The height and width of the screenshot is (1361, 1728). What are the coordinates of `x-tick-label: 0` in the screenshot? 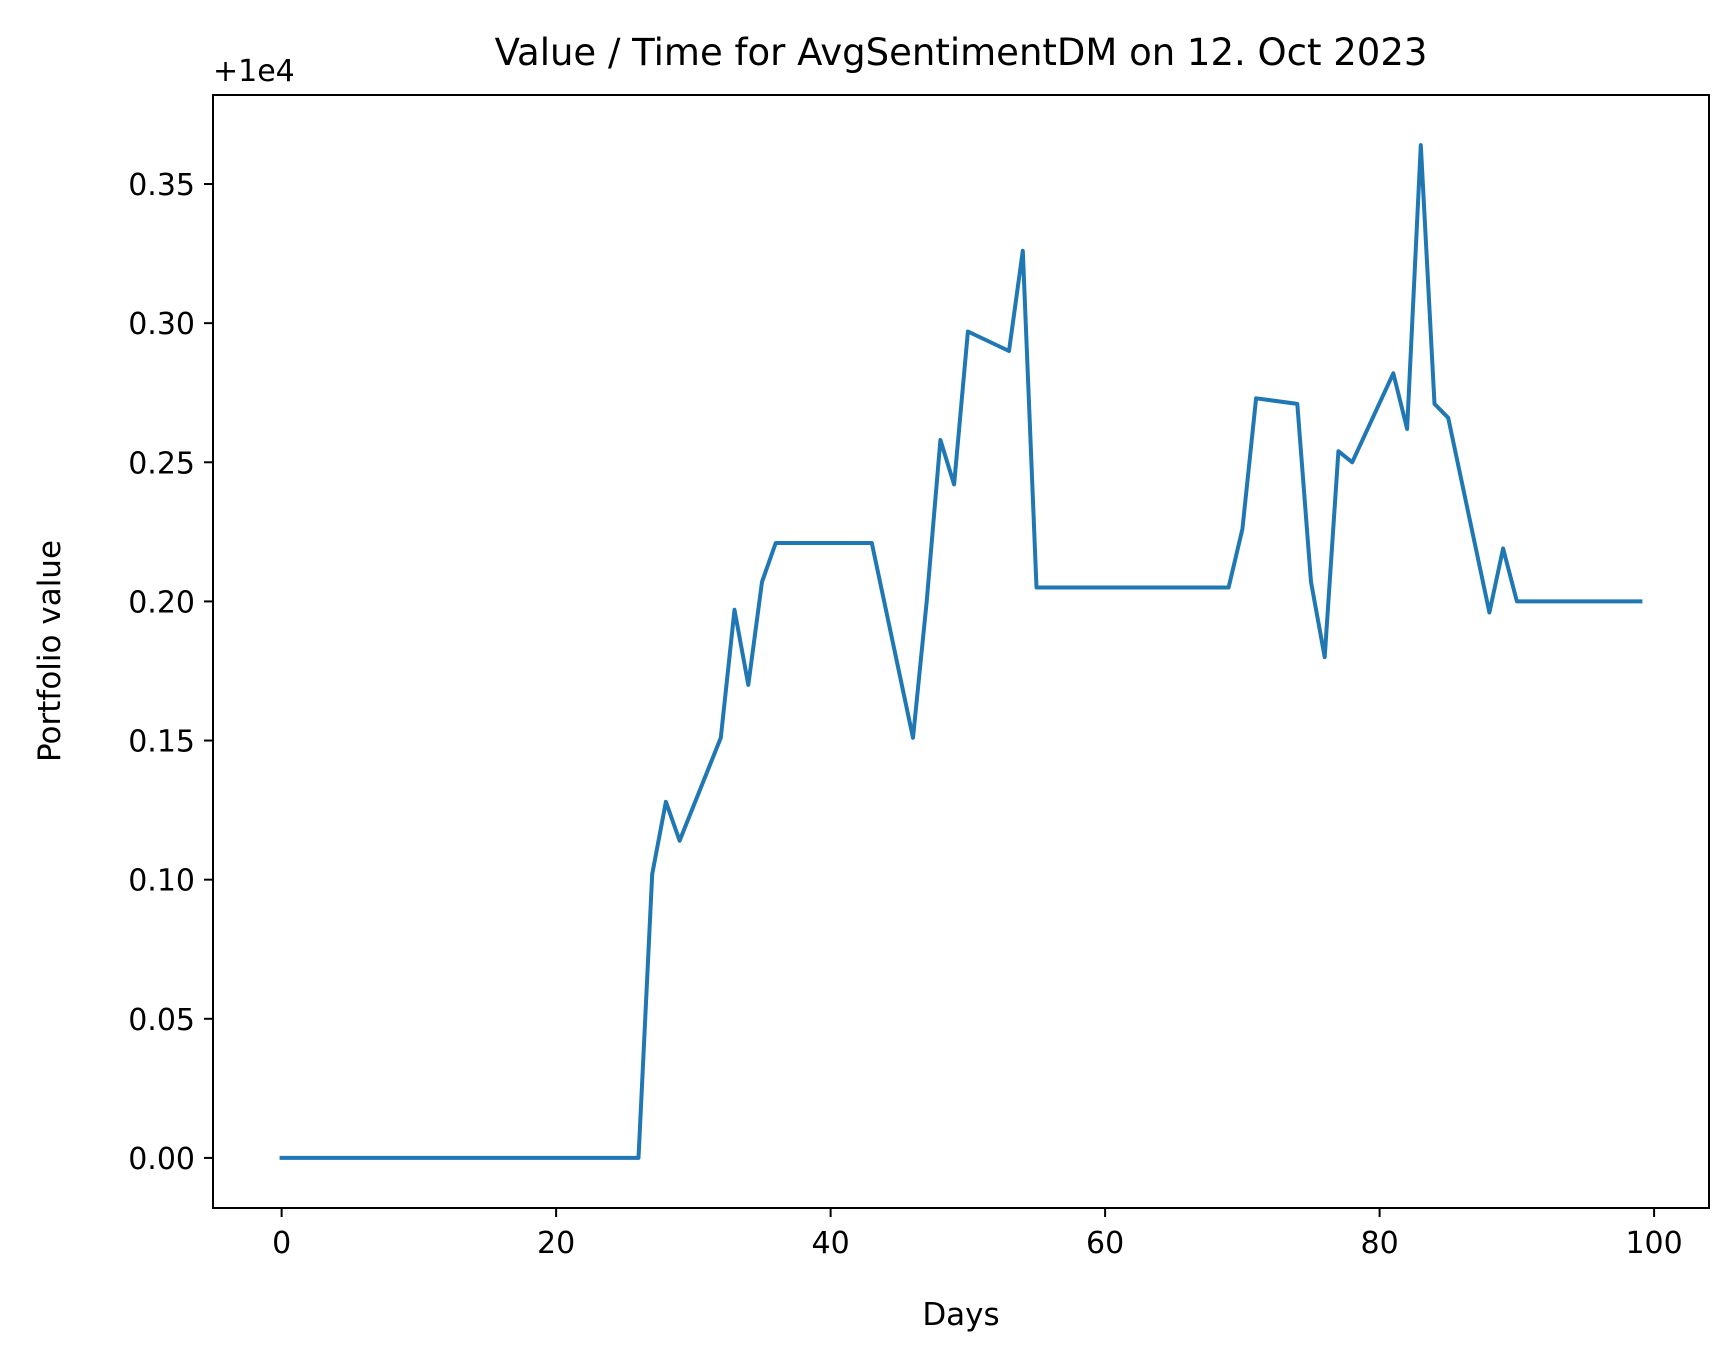 It's located at (281, 1243).